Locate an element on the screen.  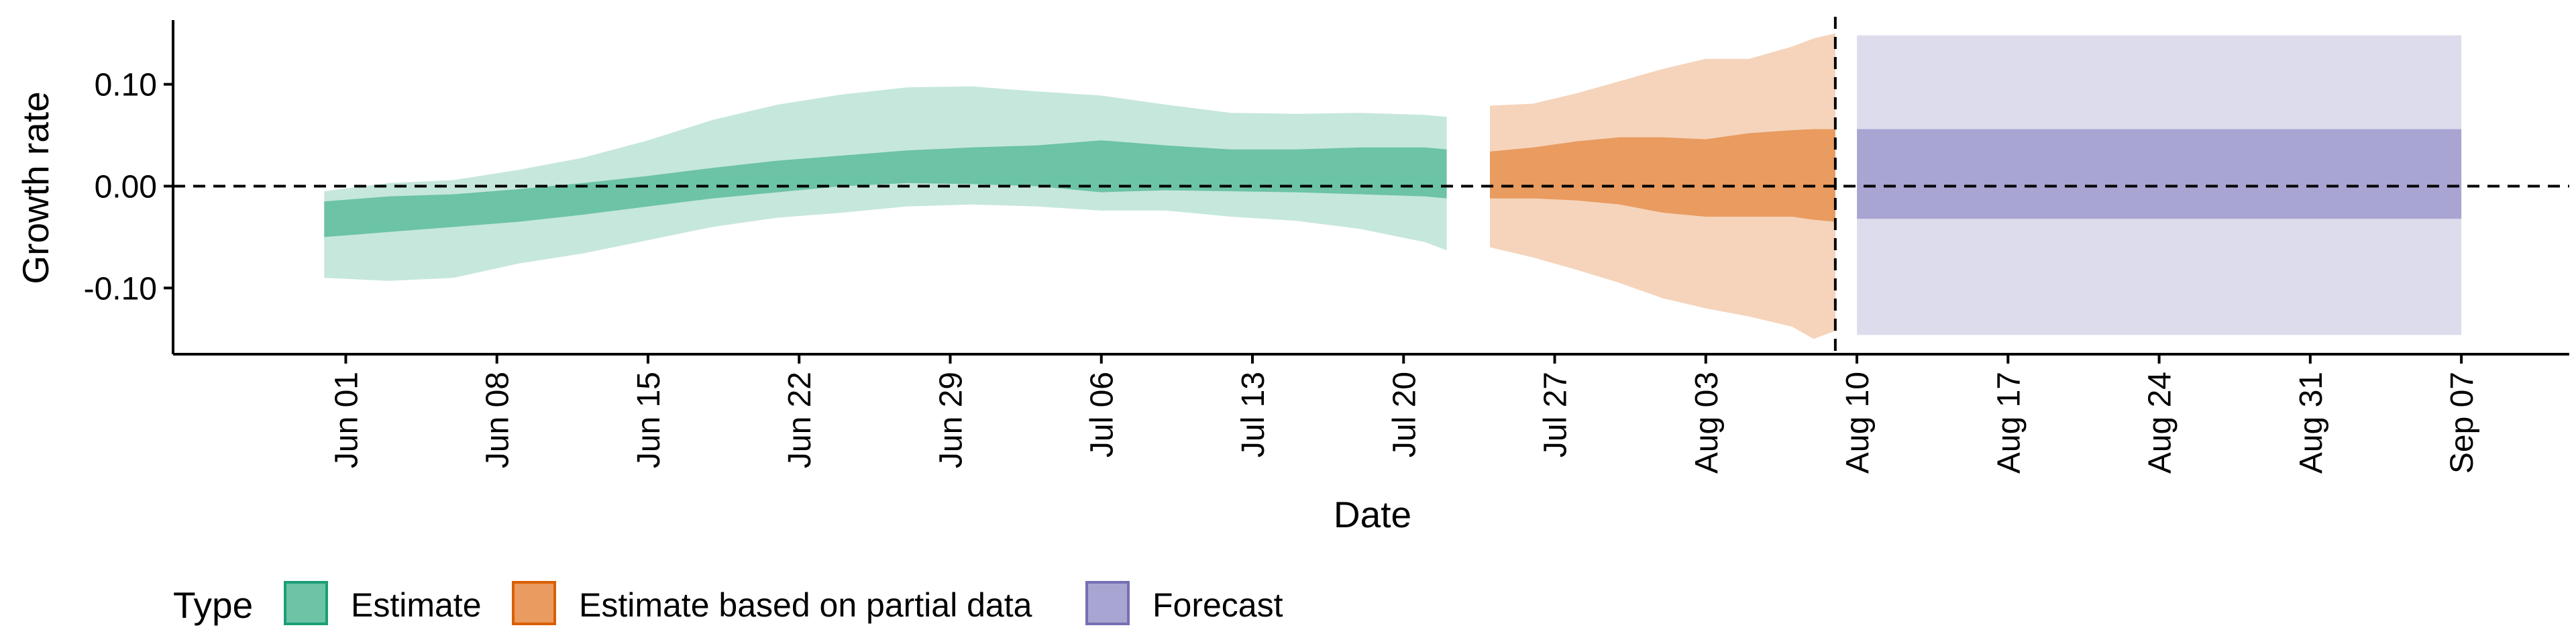
x-tick-label: Jun 22 is located at coordinates (800, 420).